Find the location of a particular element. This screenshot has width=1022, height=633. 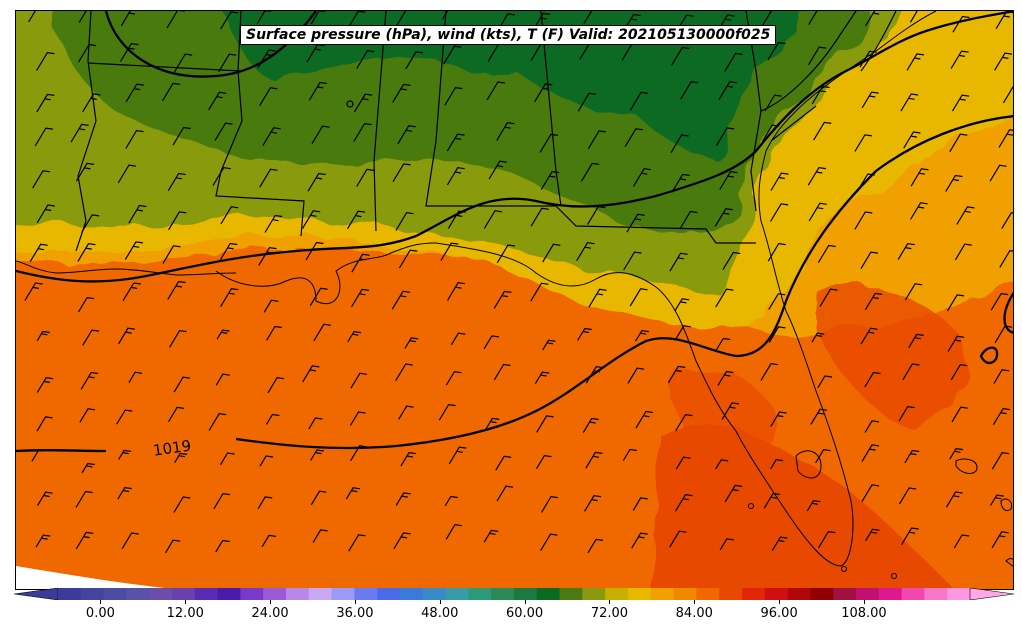

lake-okeechobee is located at coordinates (808, 464).